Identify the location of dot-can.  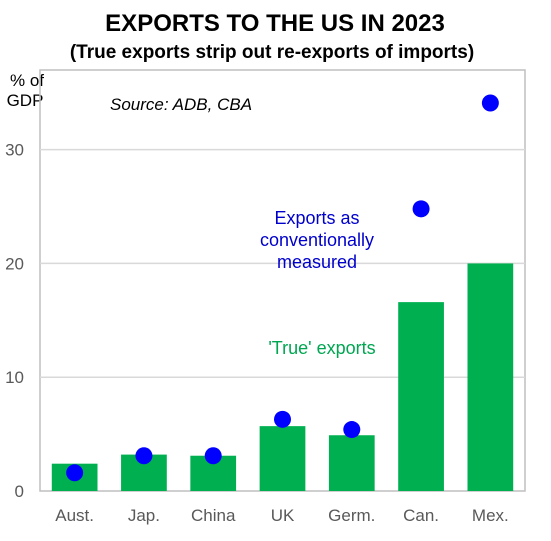
(421, 209).